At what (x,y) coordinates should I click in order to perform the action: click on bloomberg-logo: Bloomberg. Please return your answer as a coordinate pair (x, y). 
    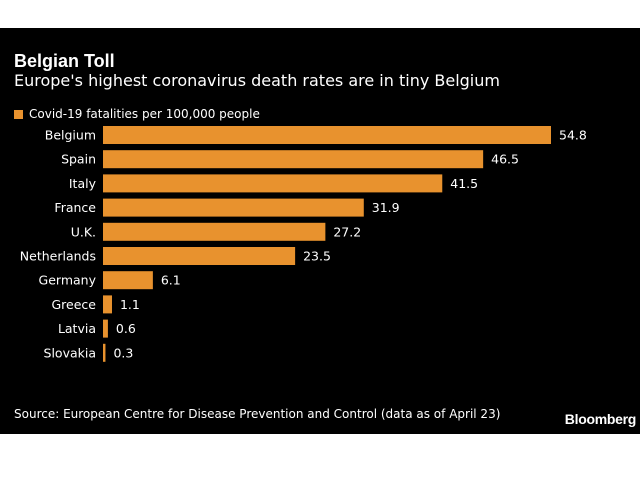
    Looking at the image, I should click on (600, 419).